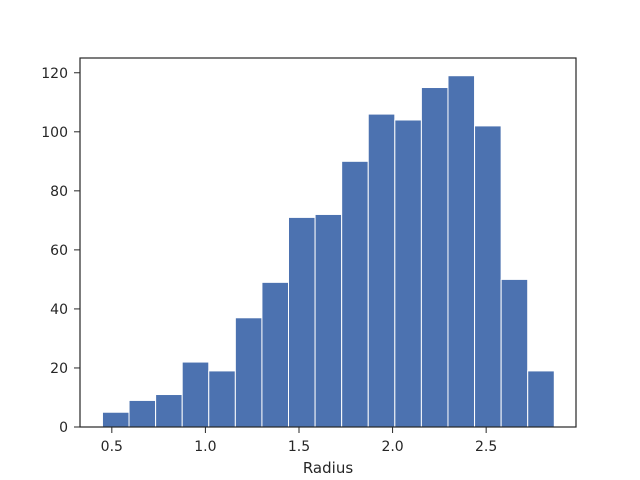 The height and width of the screenshot is (480, 640). What do you see at coordinates (59, 369) in the screenshot?
I see `y-tick-label: 20` at bounding box center [59, 369].